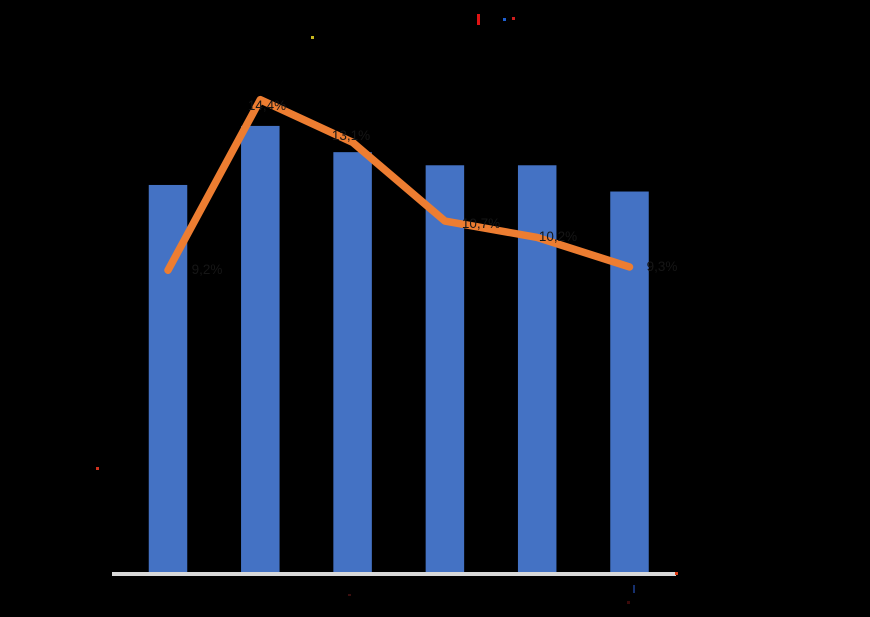 This screenshot has height=617, width=870. I want to click on red-dot-speck, so click(513, 18).